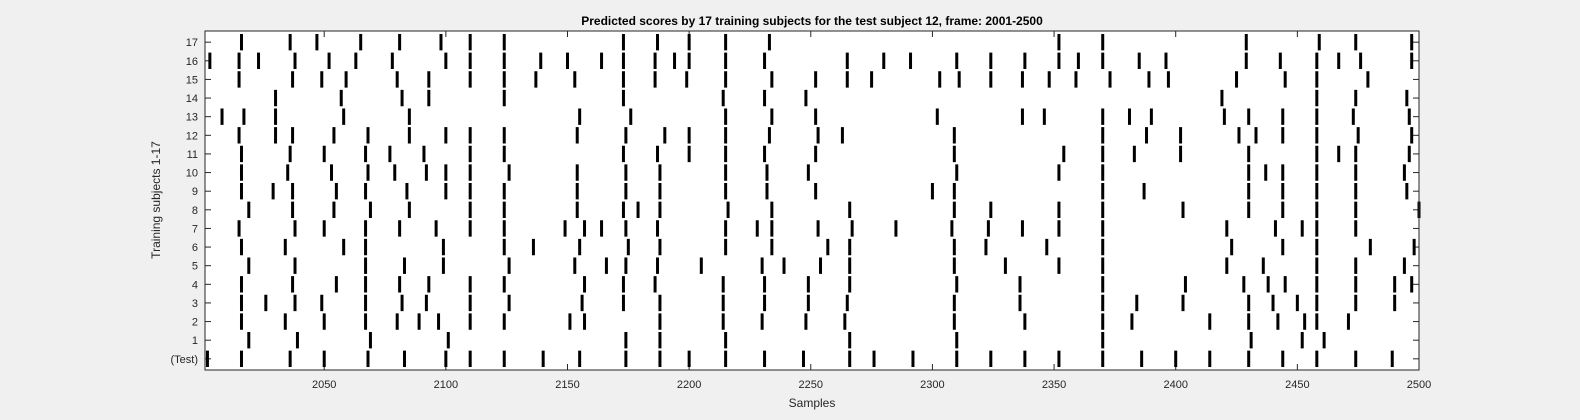 The image size is (1580, 420). I want to click on y-tick-label: 9, so click(195, 192).